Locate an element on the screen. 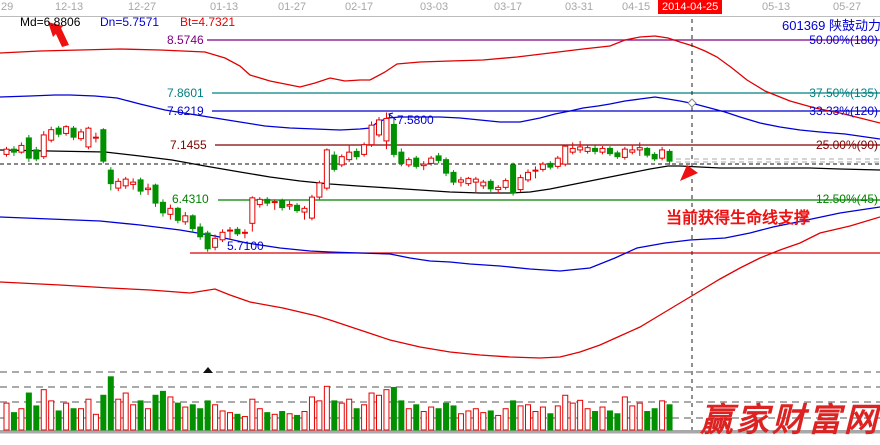  support-annotation-text: 当前获得生命线支撑 is located at coordinates (738, 218).